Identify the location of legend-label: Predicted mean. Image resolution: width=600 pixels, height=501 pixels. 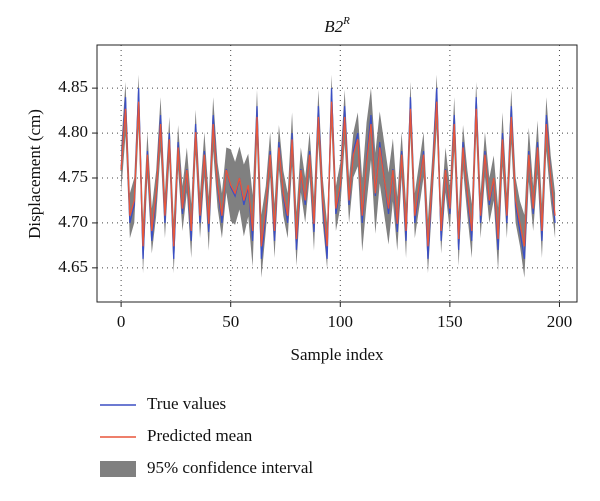
(200, 435).